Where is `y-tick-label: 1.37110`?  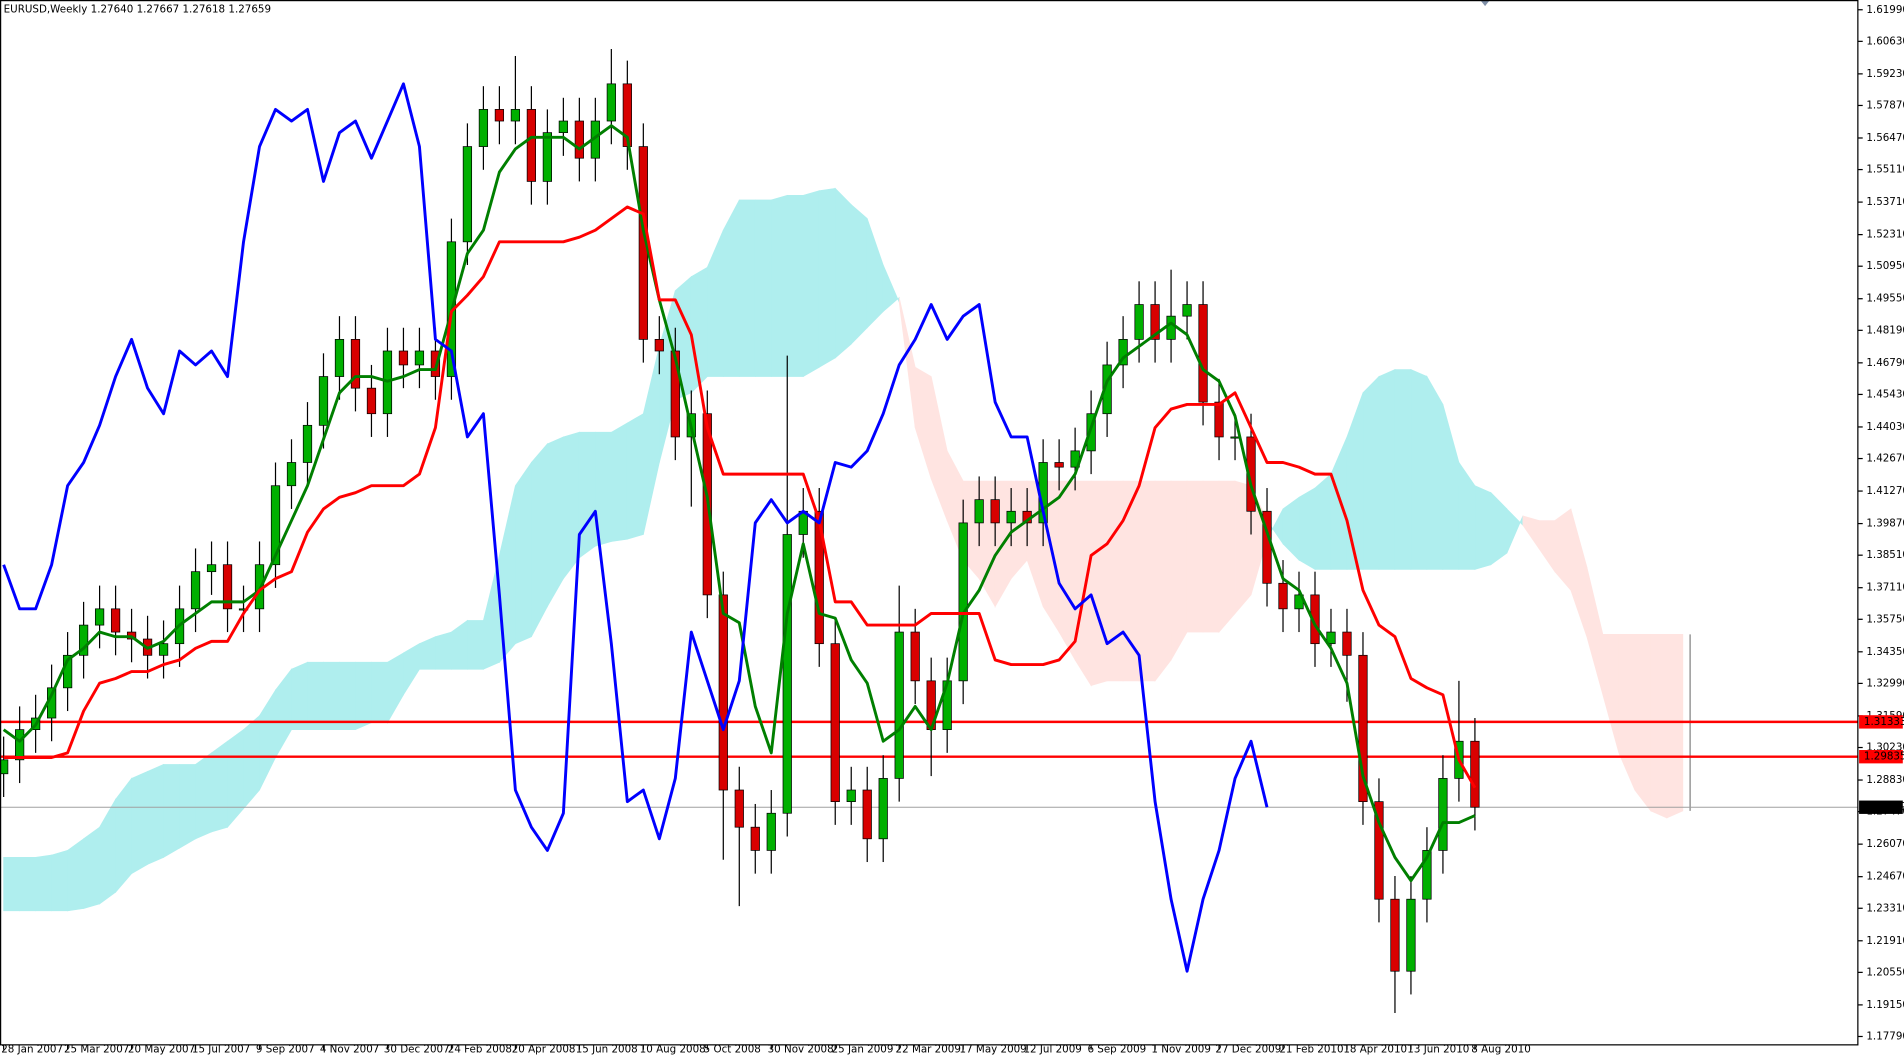 y-tick-label: 1.37110 is located at coordinates (1885, 588).